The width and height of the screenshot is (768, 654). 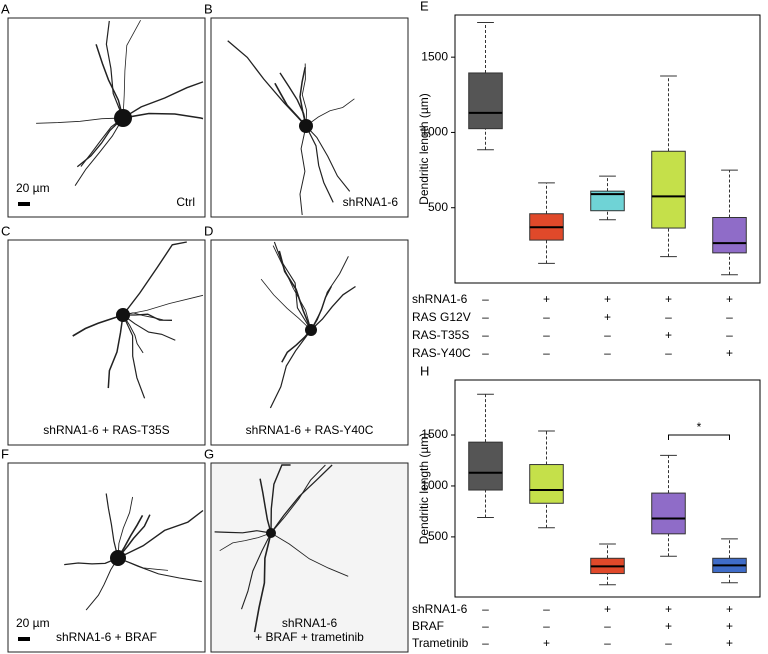 What do you see at coordinates (208, 8) in the screenshot?
I see `panel-letter: B` at bounding box center [208, 8].